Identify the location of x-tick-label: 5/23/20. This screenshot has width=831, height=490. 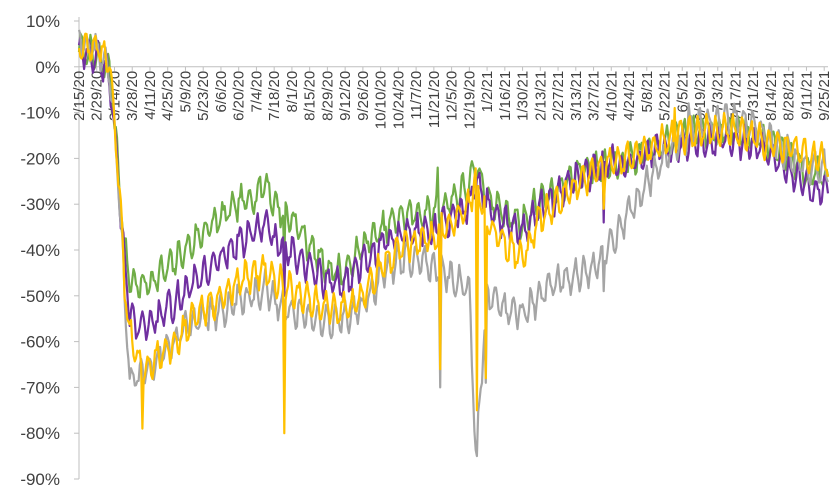
(203, 96).